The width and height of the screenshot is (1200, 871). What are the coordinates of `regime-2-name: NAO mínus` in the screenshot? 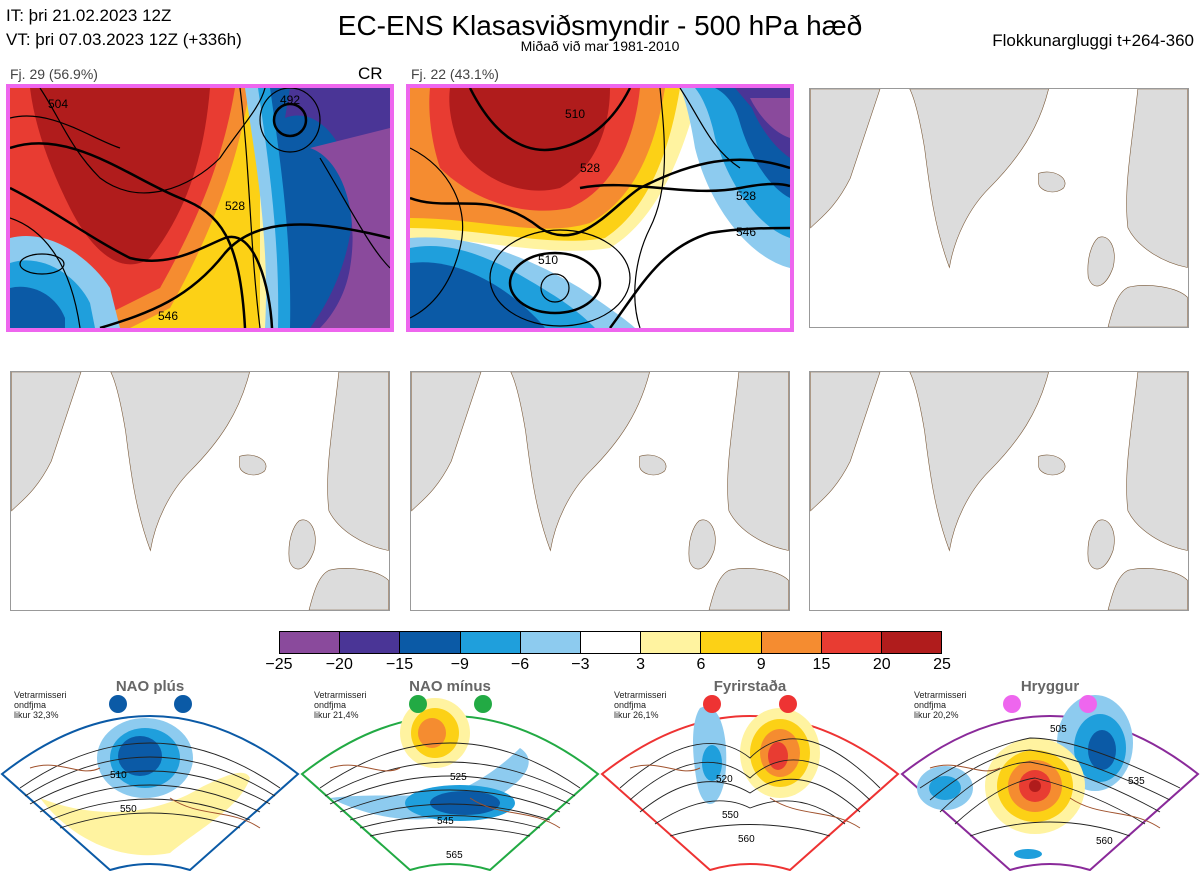 It's located at (450, 686).